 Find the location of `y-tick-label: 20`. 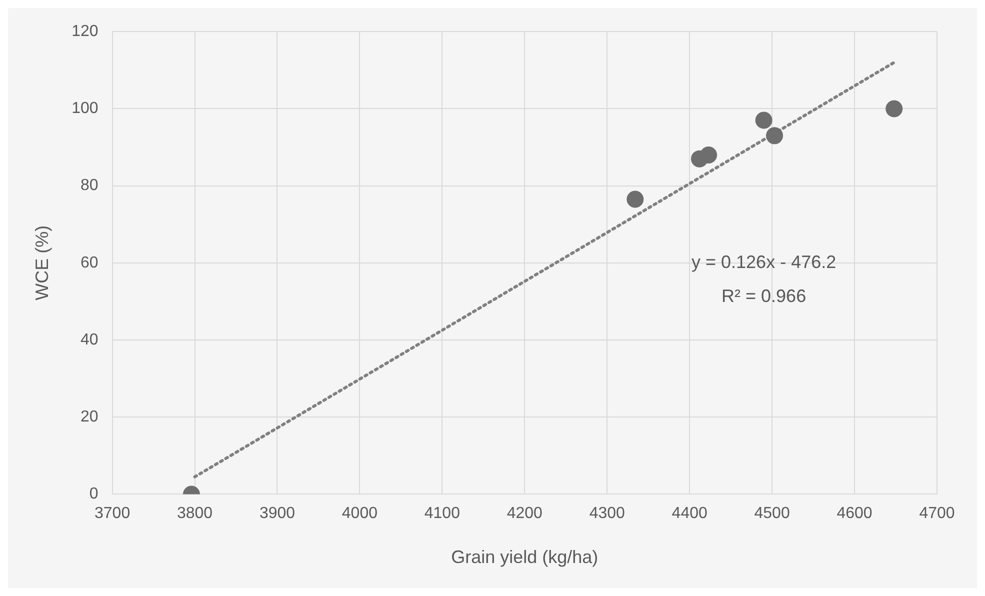

y-tick-label: 20 is located at coordinates (89, 417).